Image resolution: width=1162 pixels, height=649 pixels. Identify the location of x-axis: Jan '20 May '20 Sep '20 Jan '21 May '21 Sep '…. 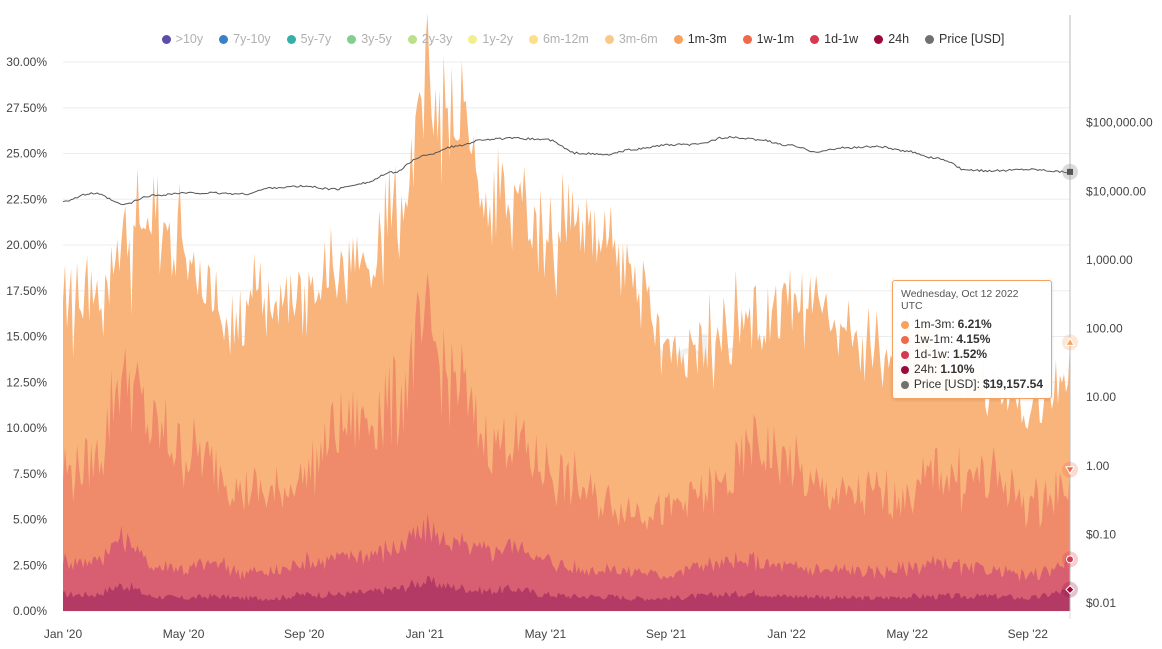
(546, 634).